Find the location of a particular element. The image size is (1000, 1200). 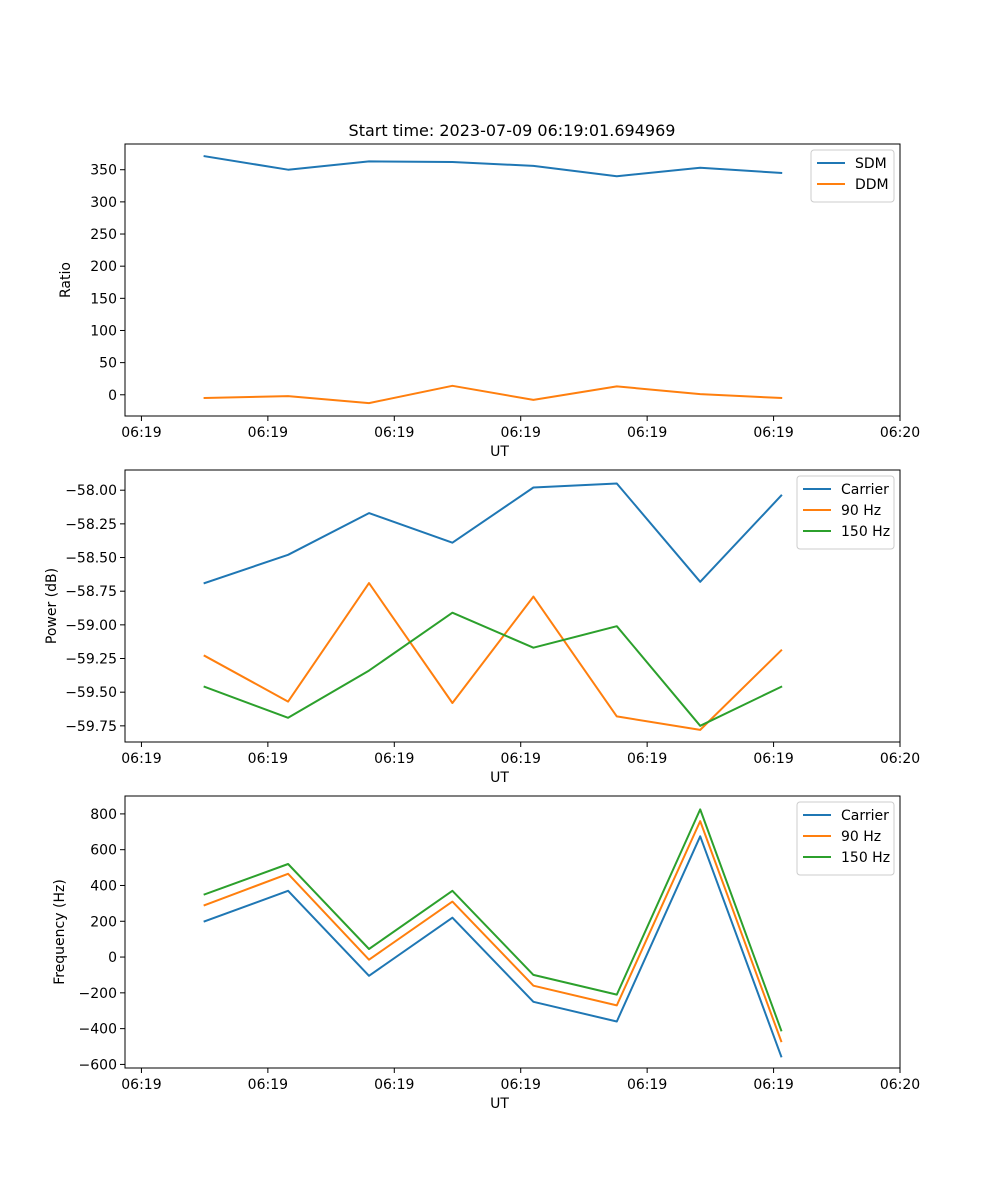

frequency-legend: Carrier 90 Hz 150 Hz is located at coordinates (845, 838).